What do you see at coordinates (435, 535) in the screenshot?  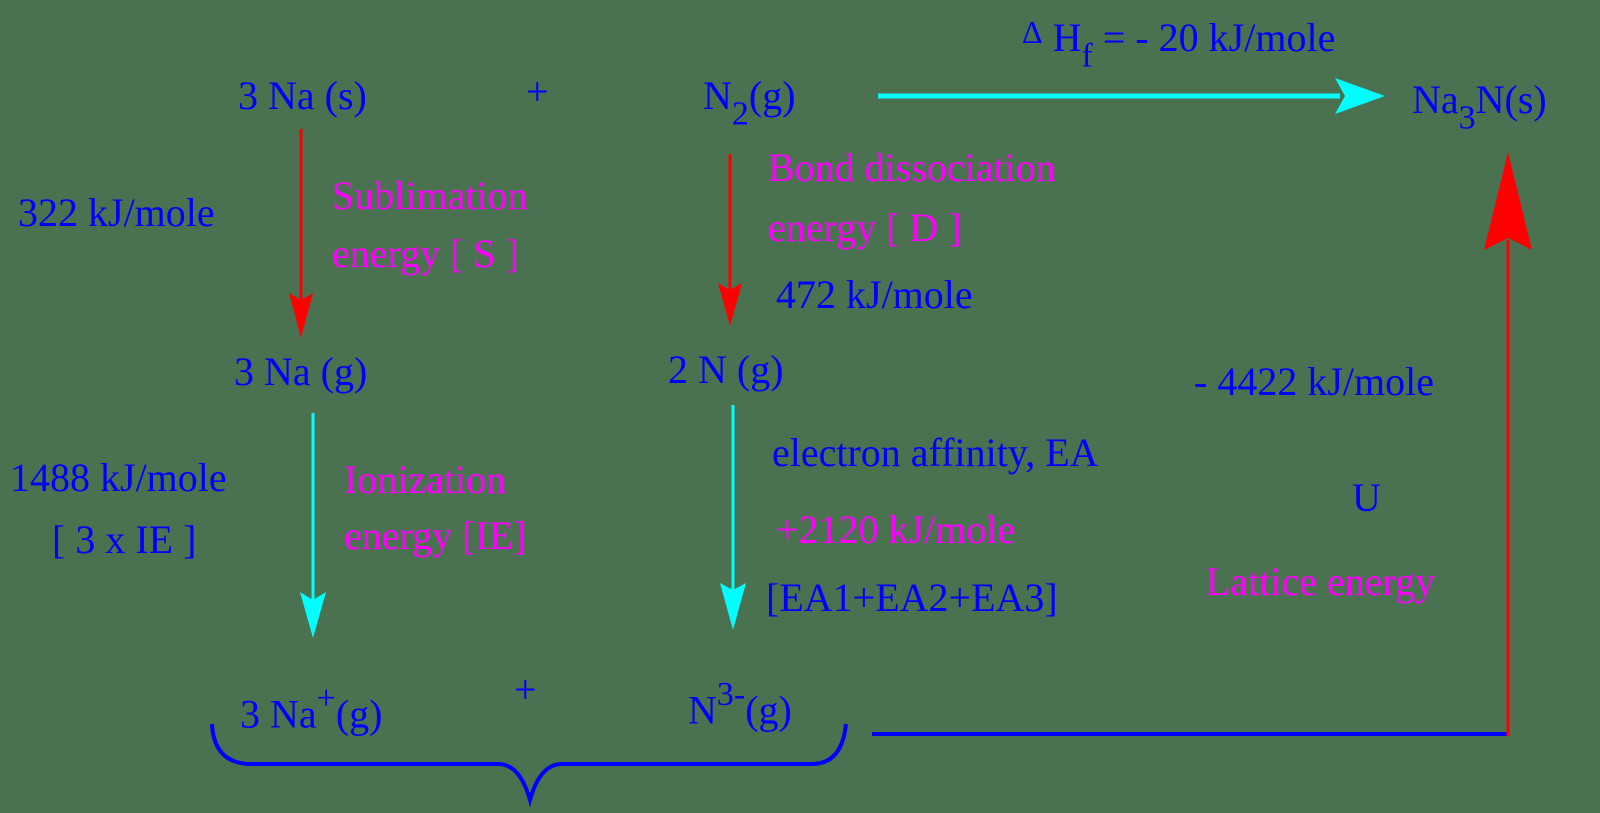 I see `ionization-label-line2: energy [IE]` at bounding box center [435, 535].